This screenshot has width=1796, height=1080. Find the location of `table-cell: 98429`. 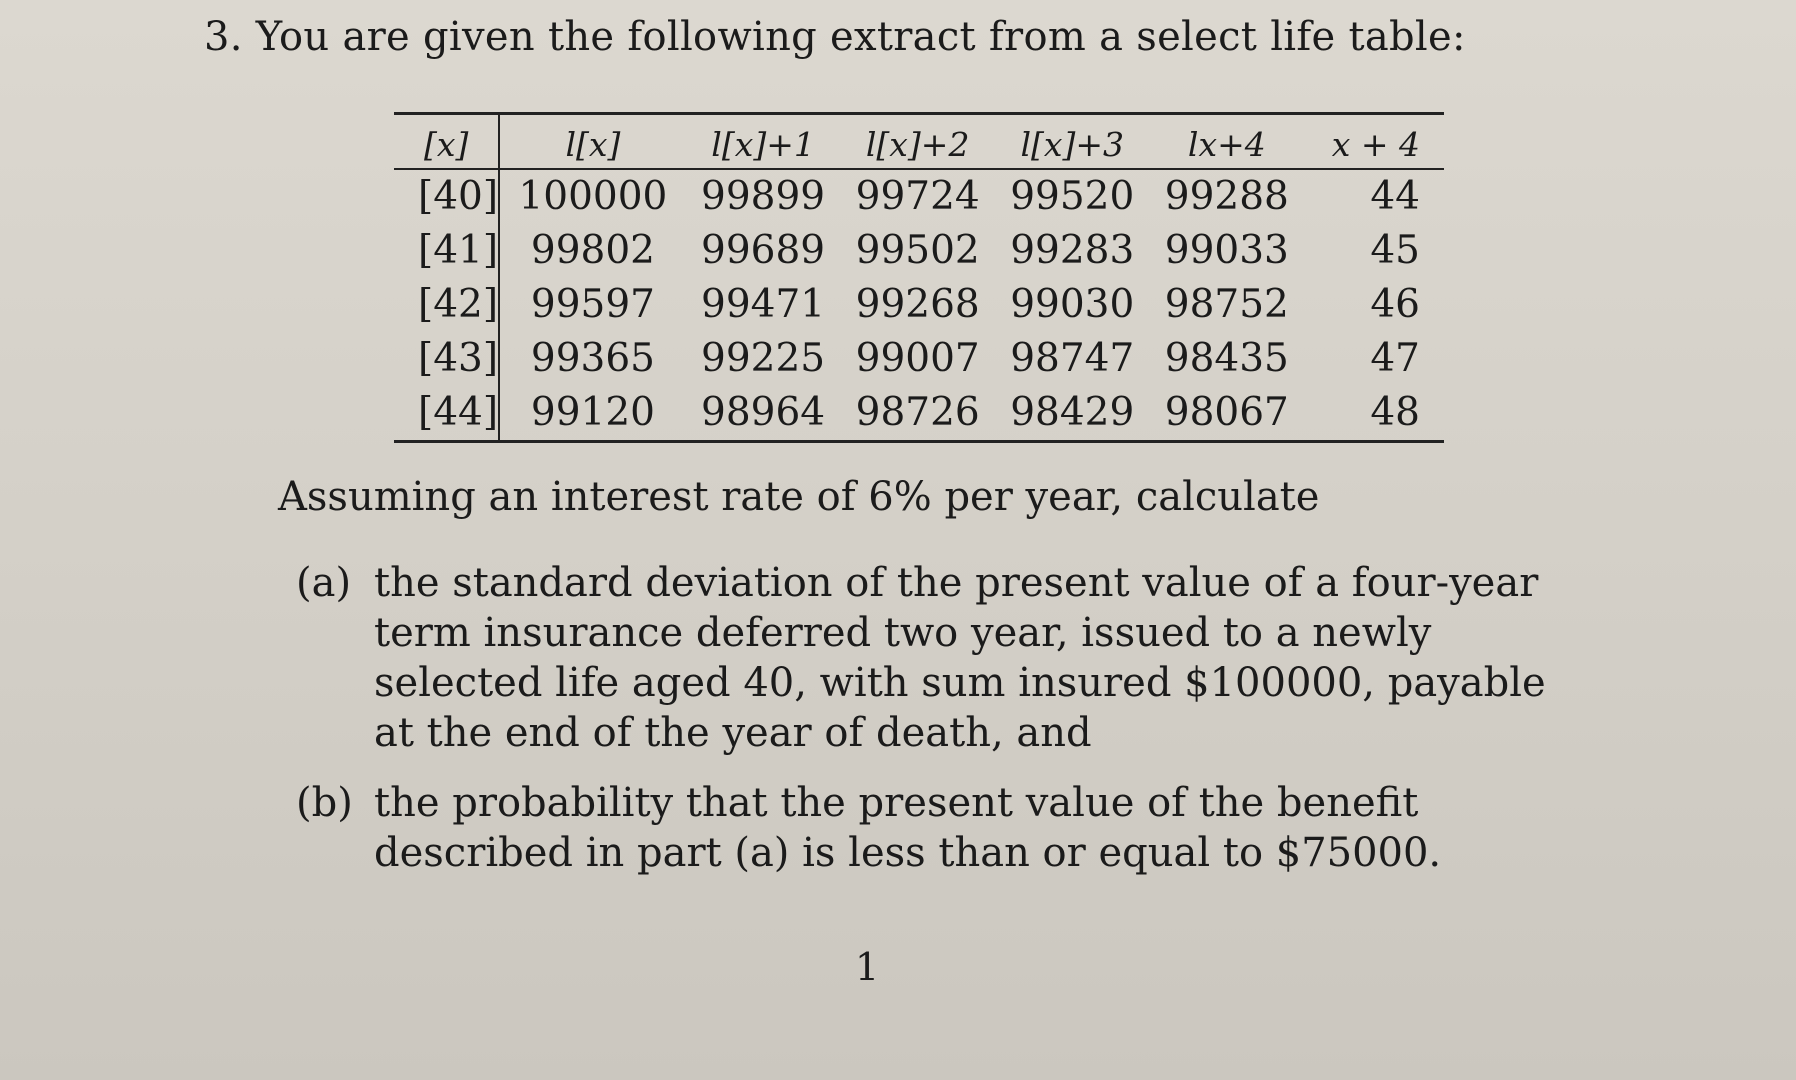

table-cell: 98429 is located at coordinates (1072, 412).